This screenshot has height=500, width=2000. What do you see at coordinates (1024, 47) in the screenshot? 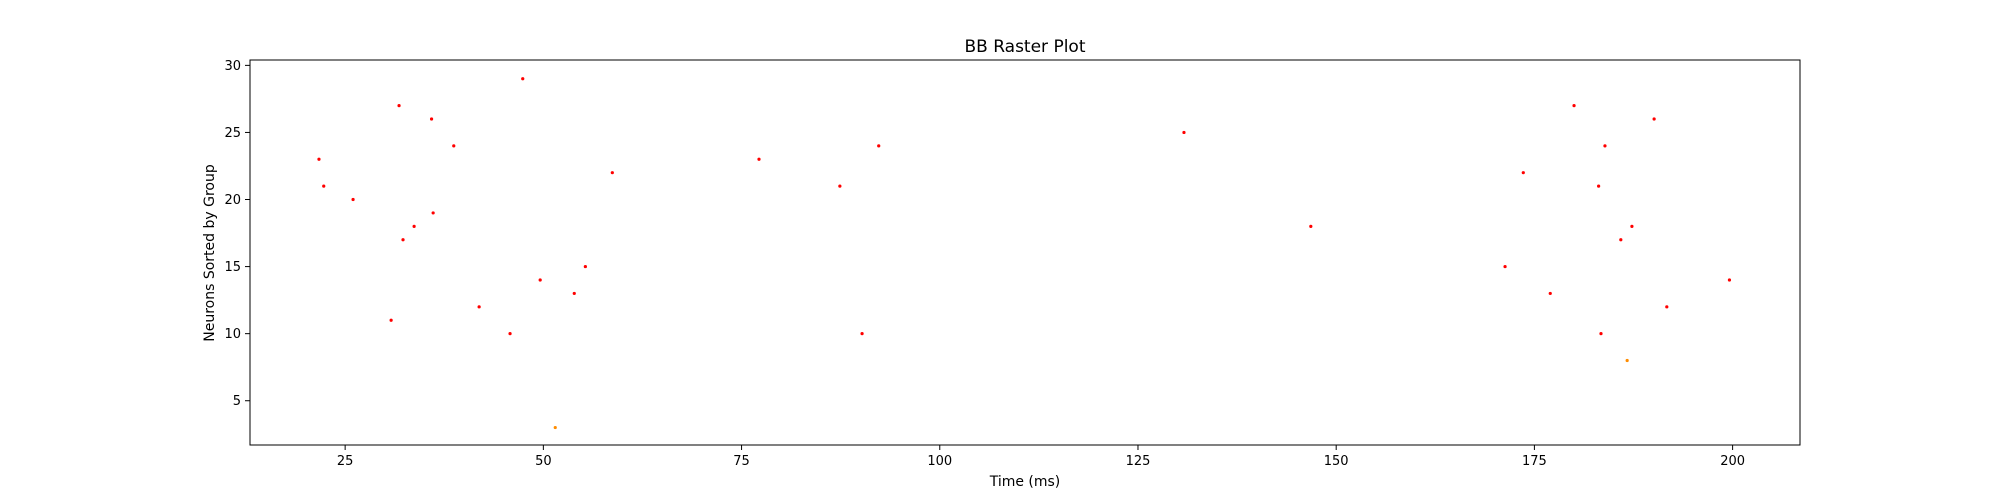
I see `chart-title: BB Raster Plot` at bounding box center [1024, 47].